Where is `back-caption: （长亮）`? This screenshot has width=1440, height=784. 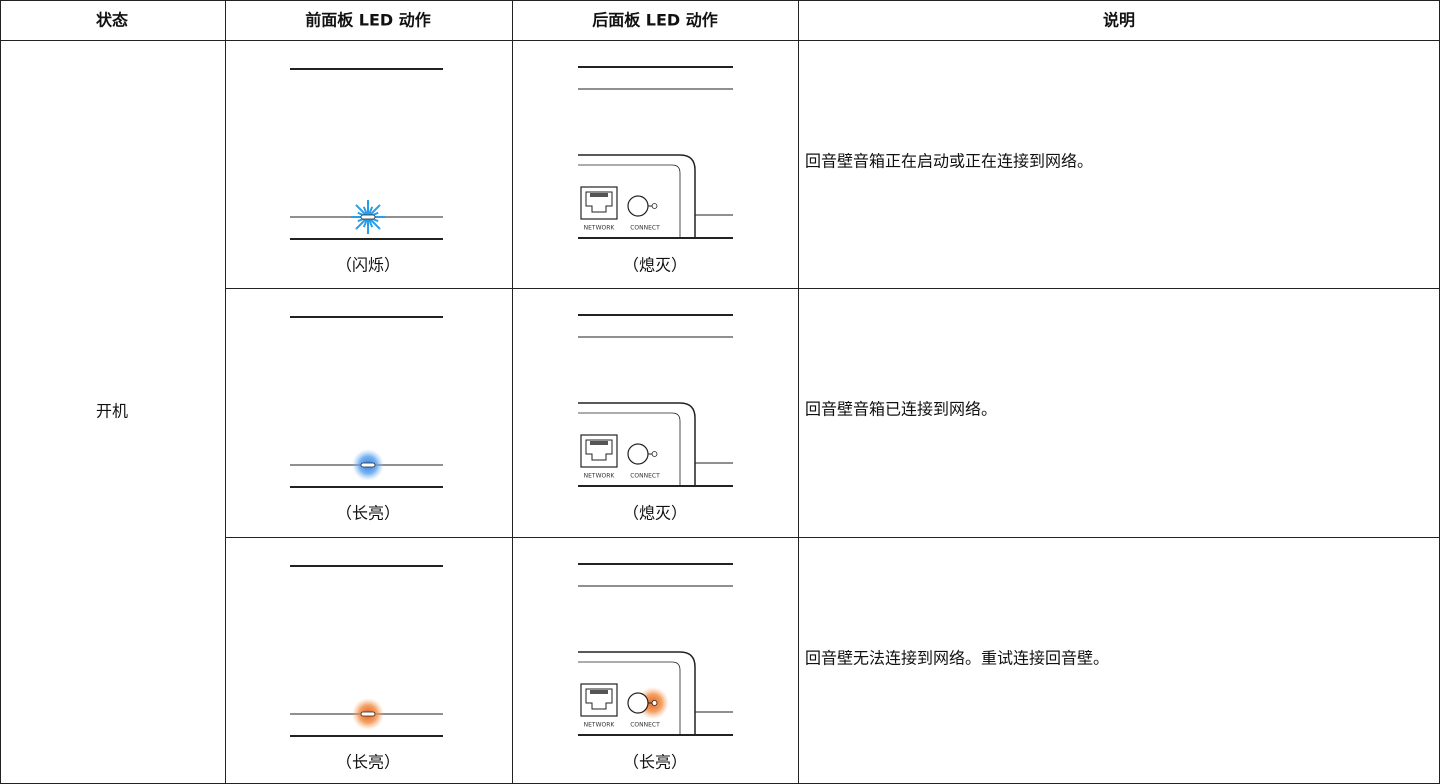
back-caption: （长亮） is located at coordinates (655, 762).